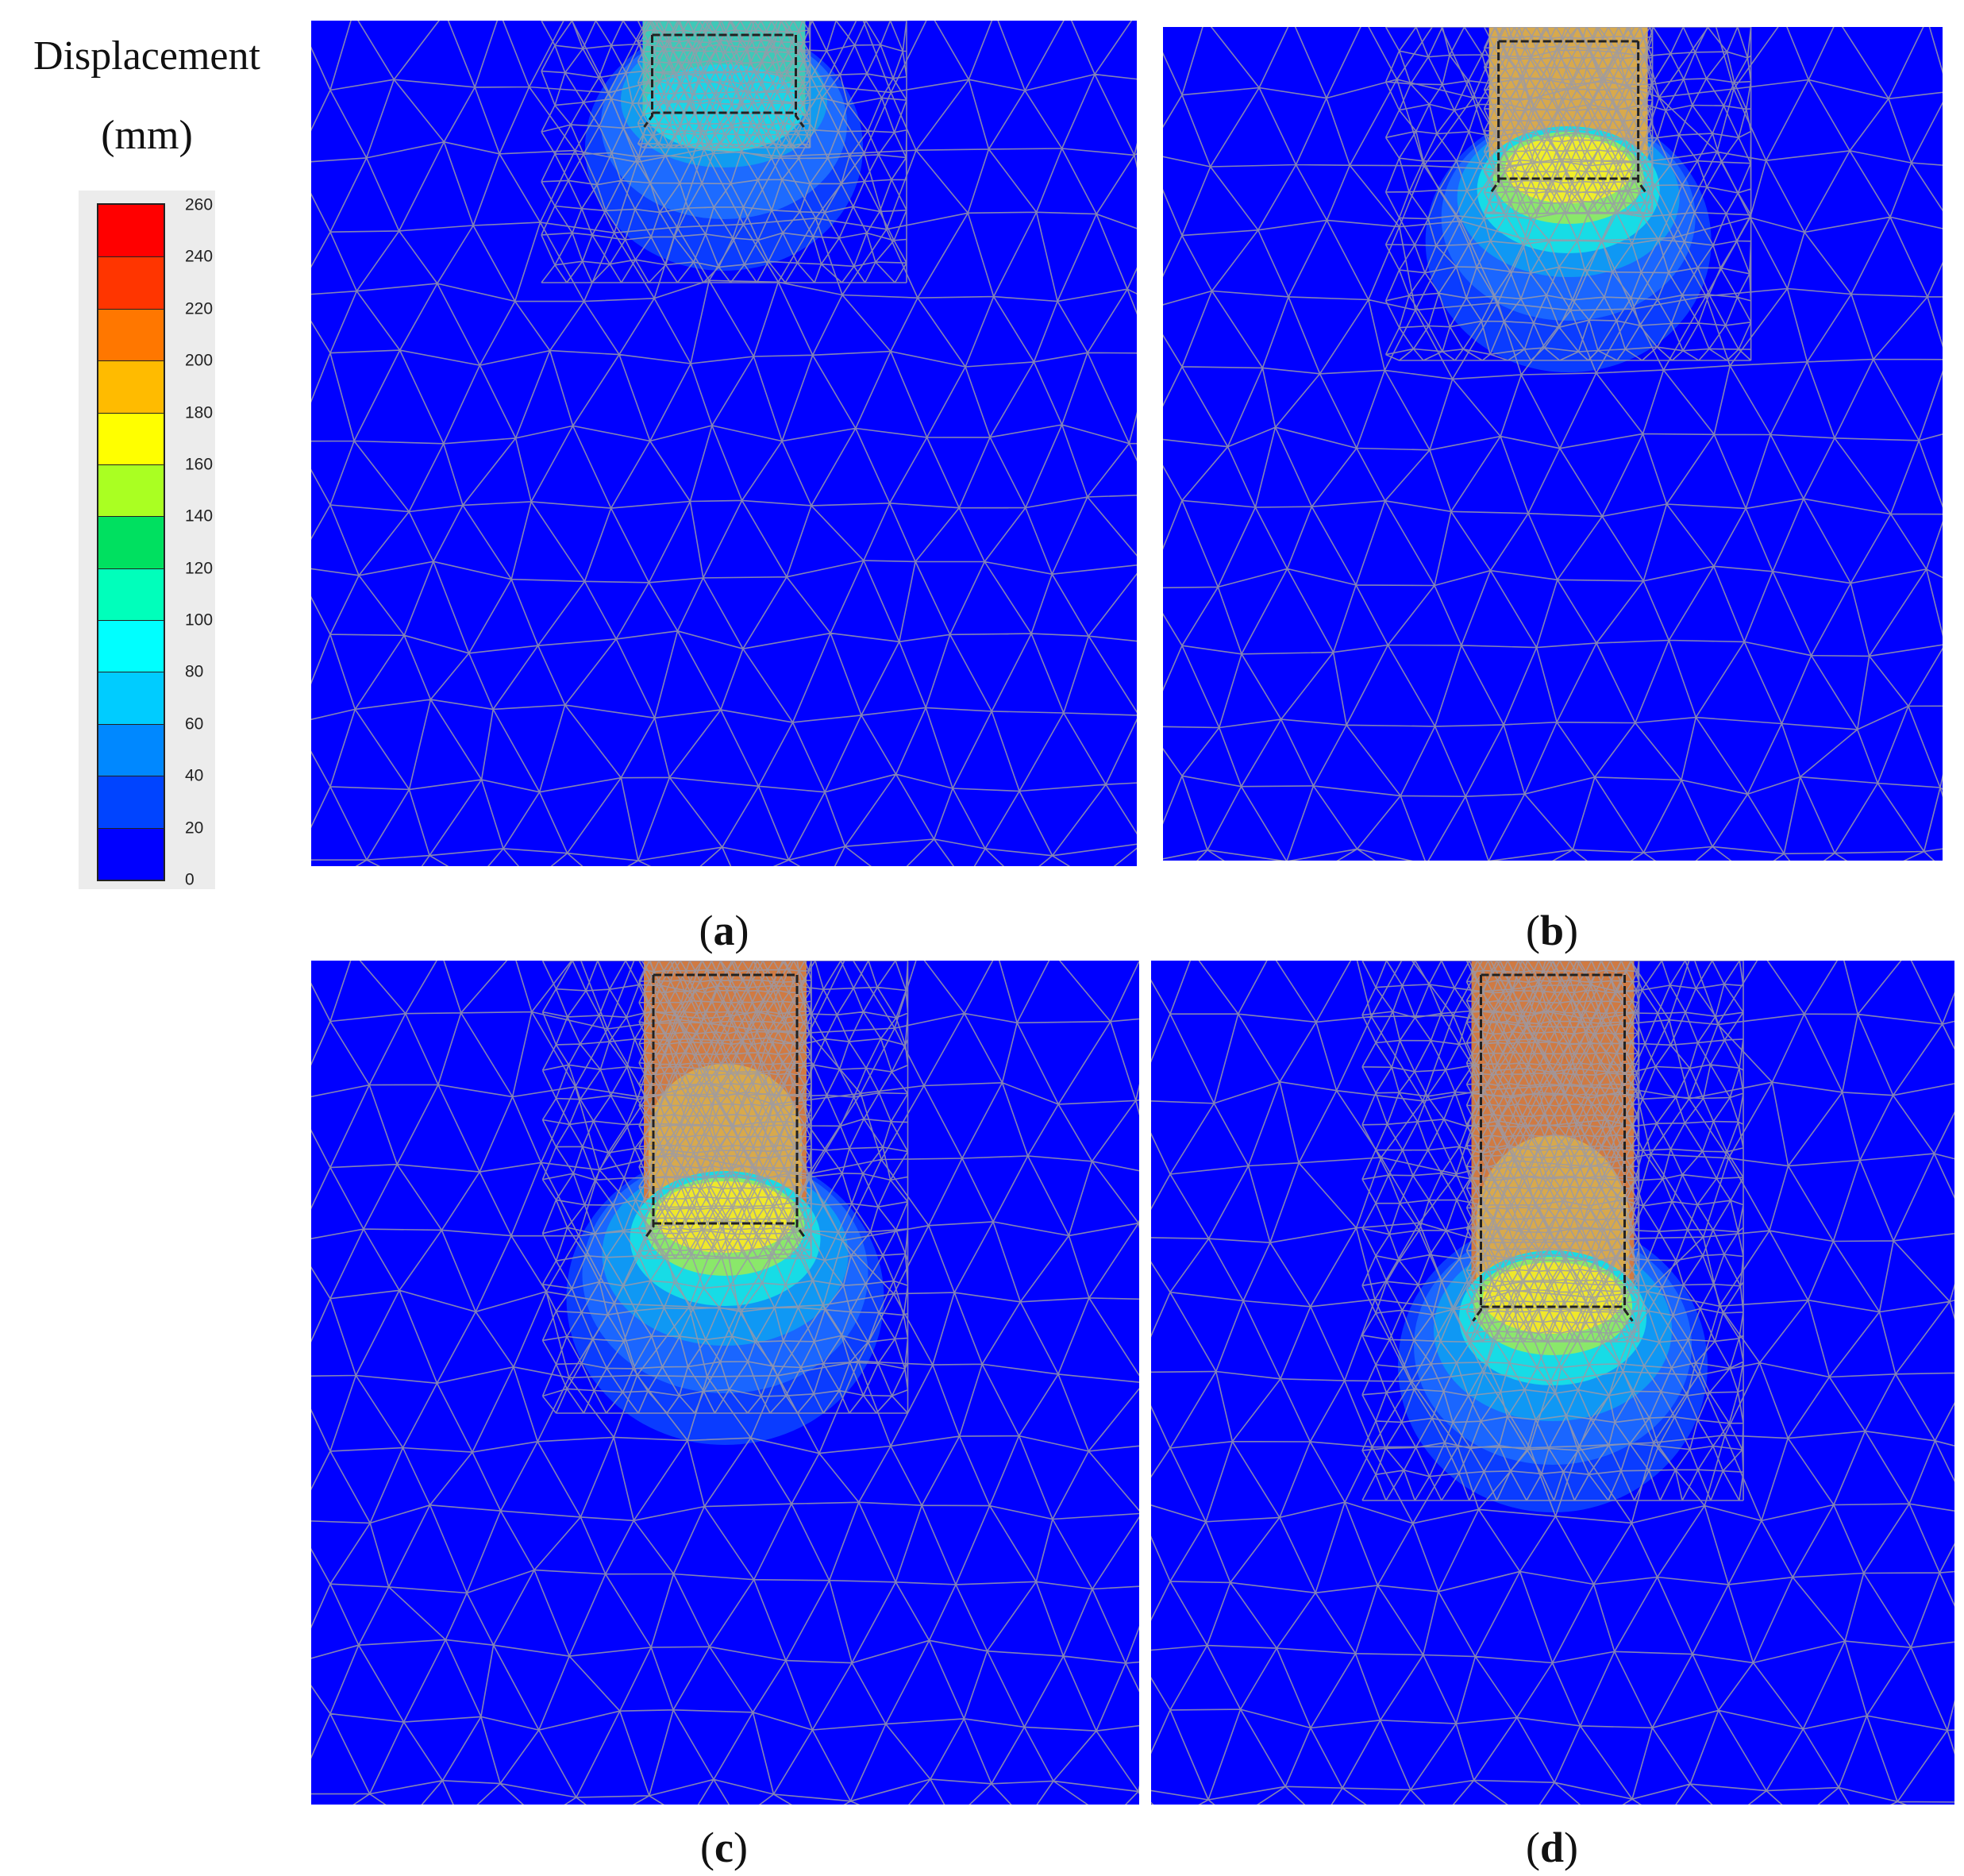  What do you see at coordinates (1551, 1848) in the screenshot?
I see `caption-d: (d)` at bounding box center [1551, 1848].